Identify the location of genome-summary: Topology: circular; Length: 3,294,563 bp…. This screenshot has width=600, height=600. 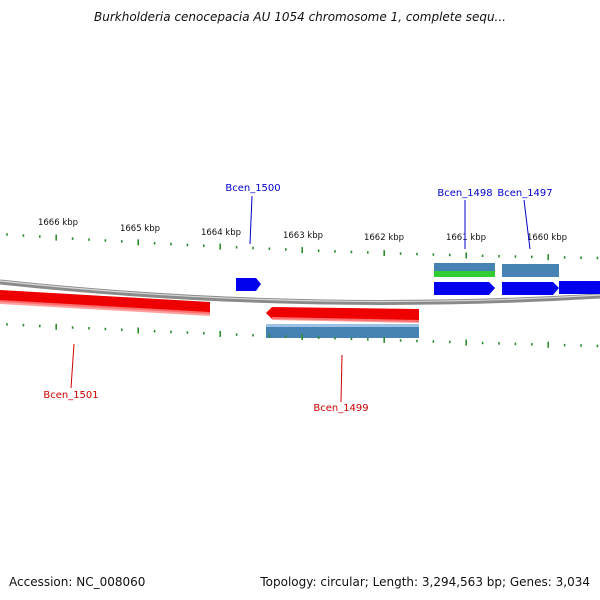
(425, 582).